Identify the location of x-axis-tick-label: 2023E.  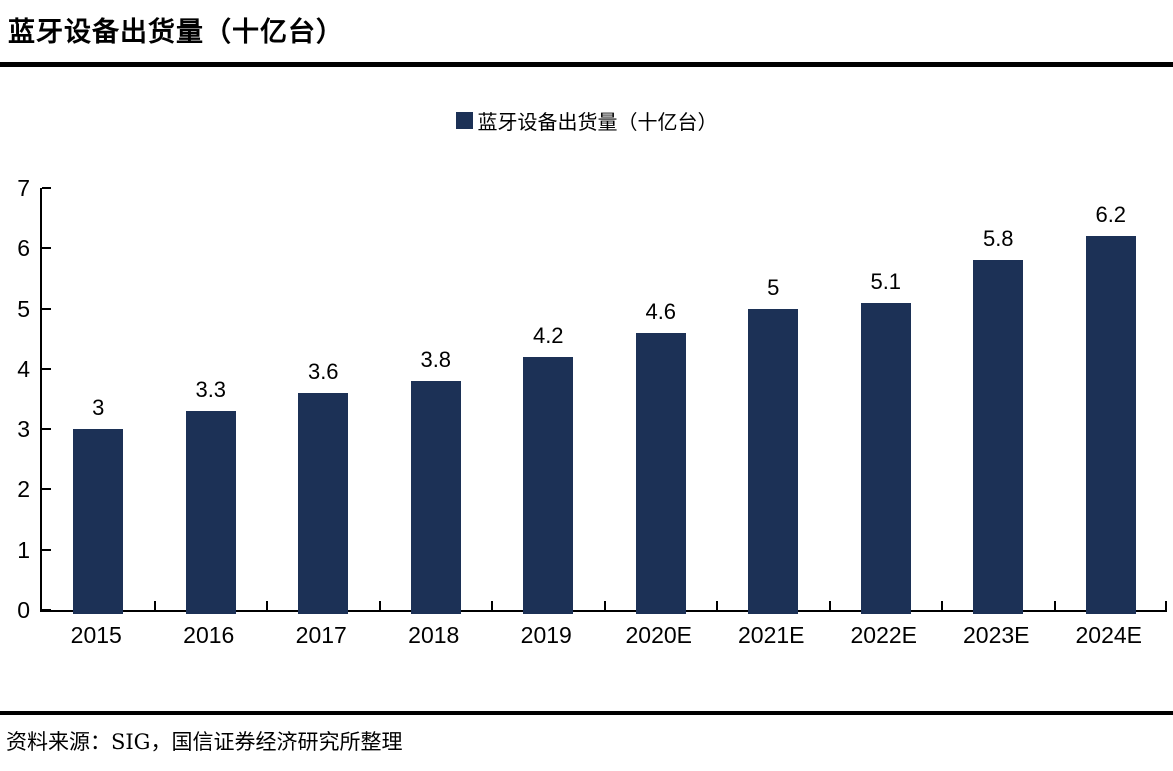
(996, 635).